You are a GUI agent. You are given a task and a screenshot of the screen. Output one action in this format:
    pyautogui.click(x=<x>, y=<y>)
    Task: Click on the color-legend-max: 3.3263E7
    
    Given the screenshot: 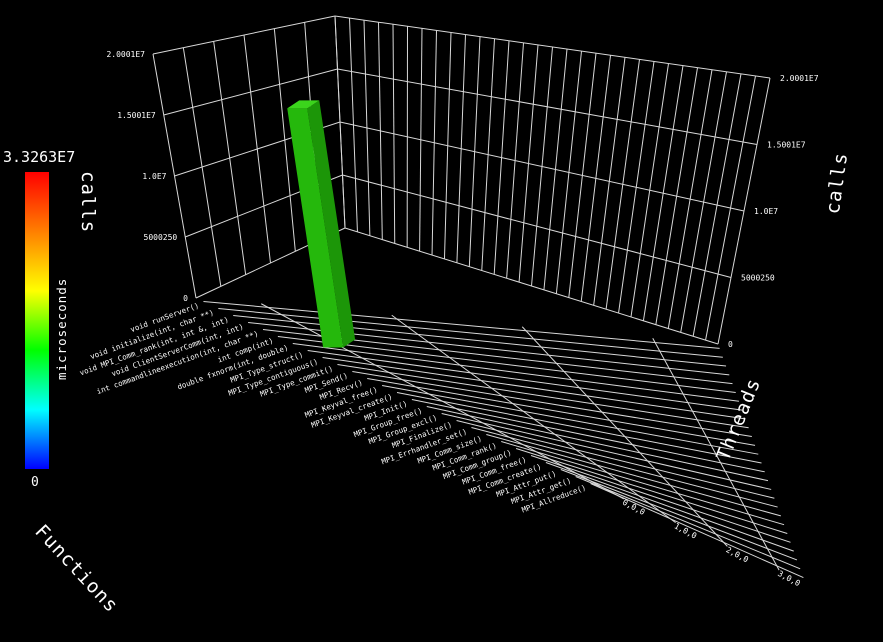 What is the action you would take?
    pyautogui.click(x=39, y=157)
    